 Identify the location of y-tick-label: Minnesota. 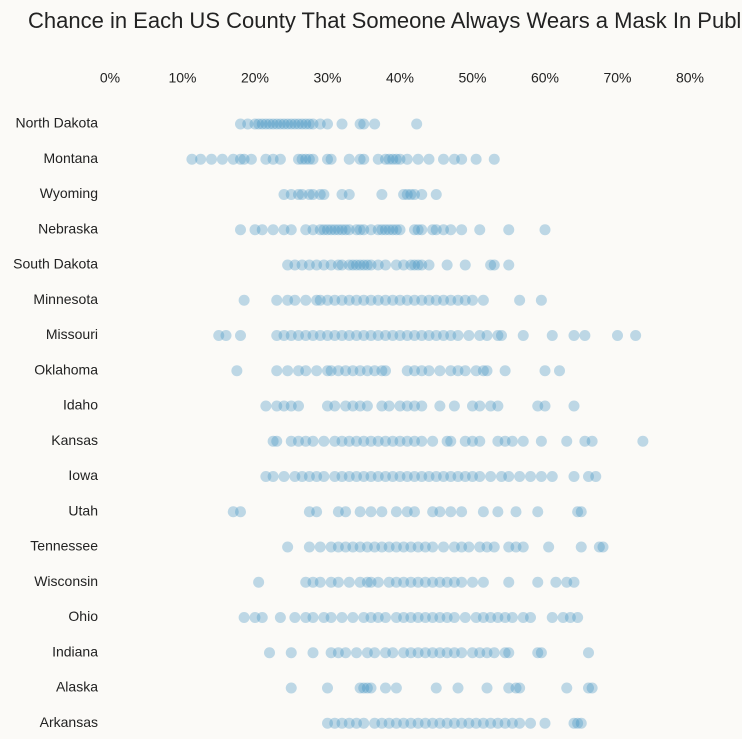
(65, 299).